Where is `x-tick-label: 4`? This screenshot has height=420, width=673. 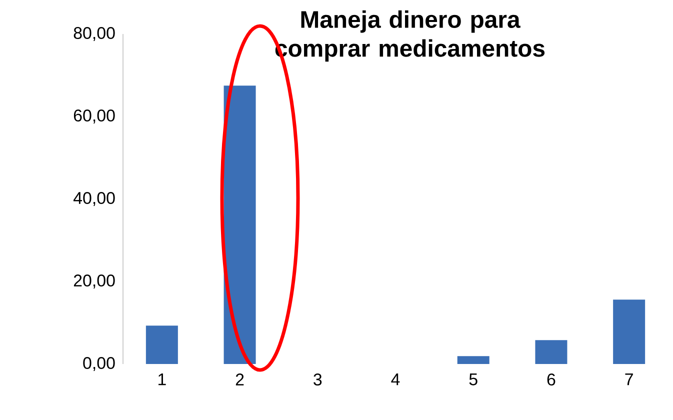 x-tick-label: 4 is located at coordinates (395, 380).